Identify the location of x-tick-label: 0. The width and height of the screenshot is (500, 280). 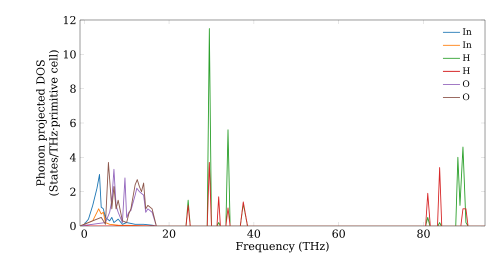
(84, 234).